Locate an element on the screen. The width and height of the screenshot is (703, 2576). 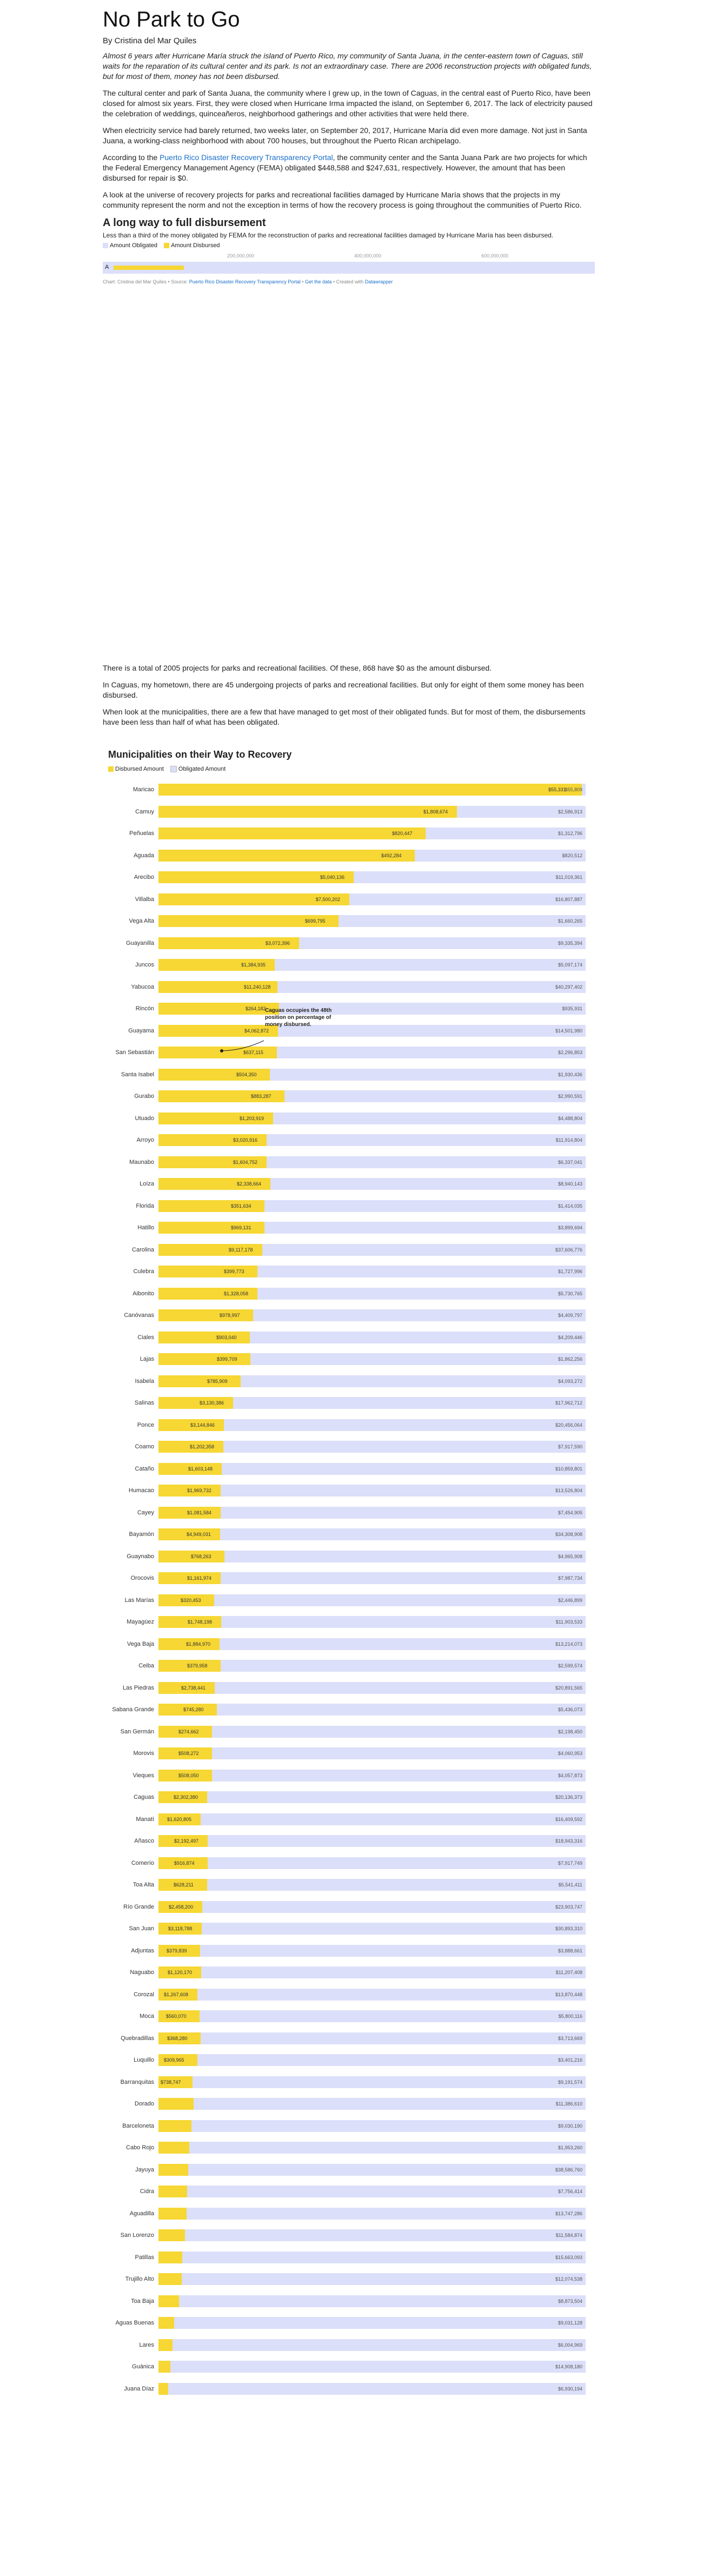
bar-row: Toa Alta $628,211 $5,541,411 is located at coordinates (346, 1885).